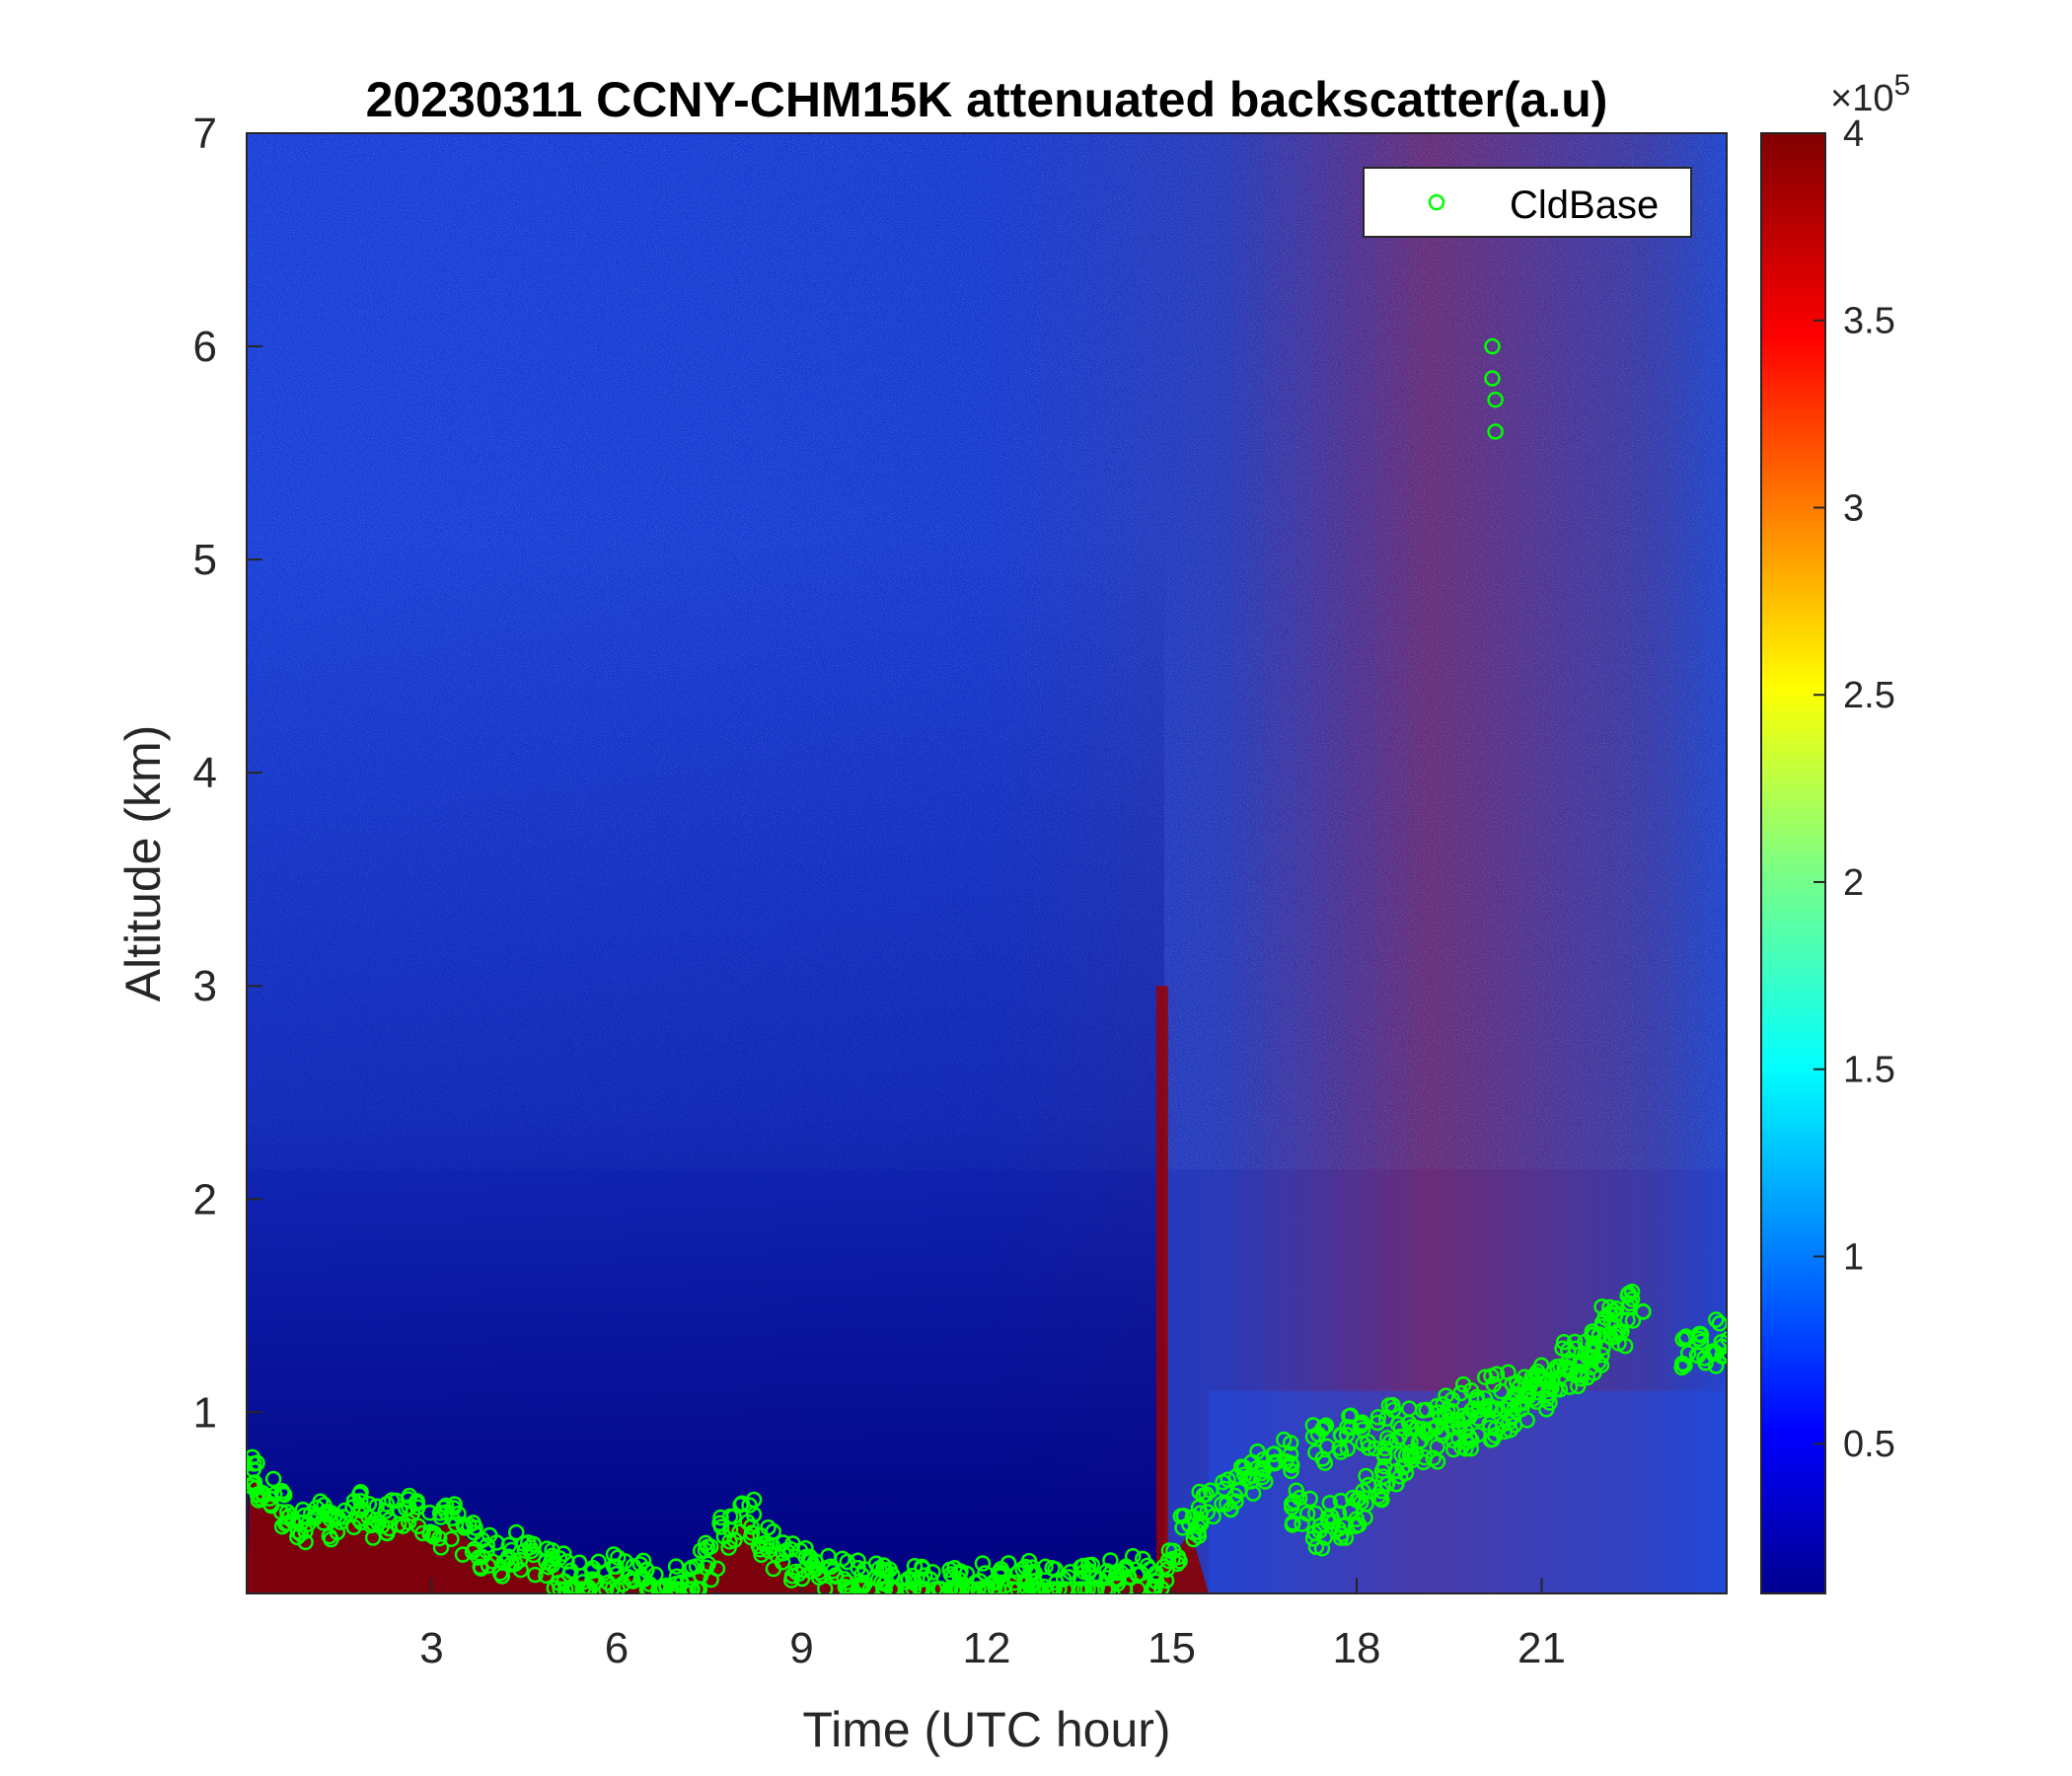  Describe the element at coordinates (1869, 322) in the screenshot. I see `colorbar-tick-label: 3.5` at that location.